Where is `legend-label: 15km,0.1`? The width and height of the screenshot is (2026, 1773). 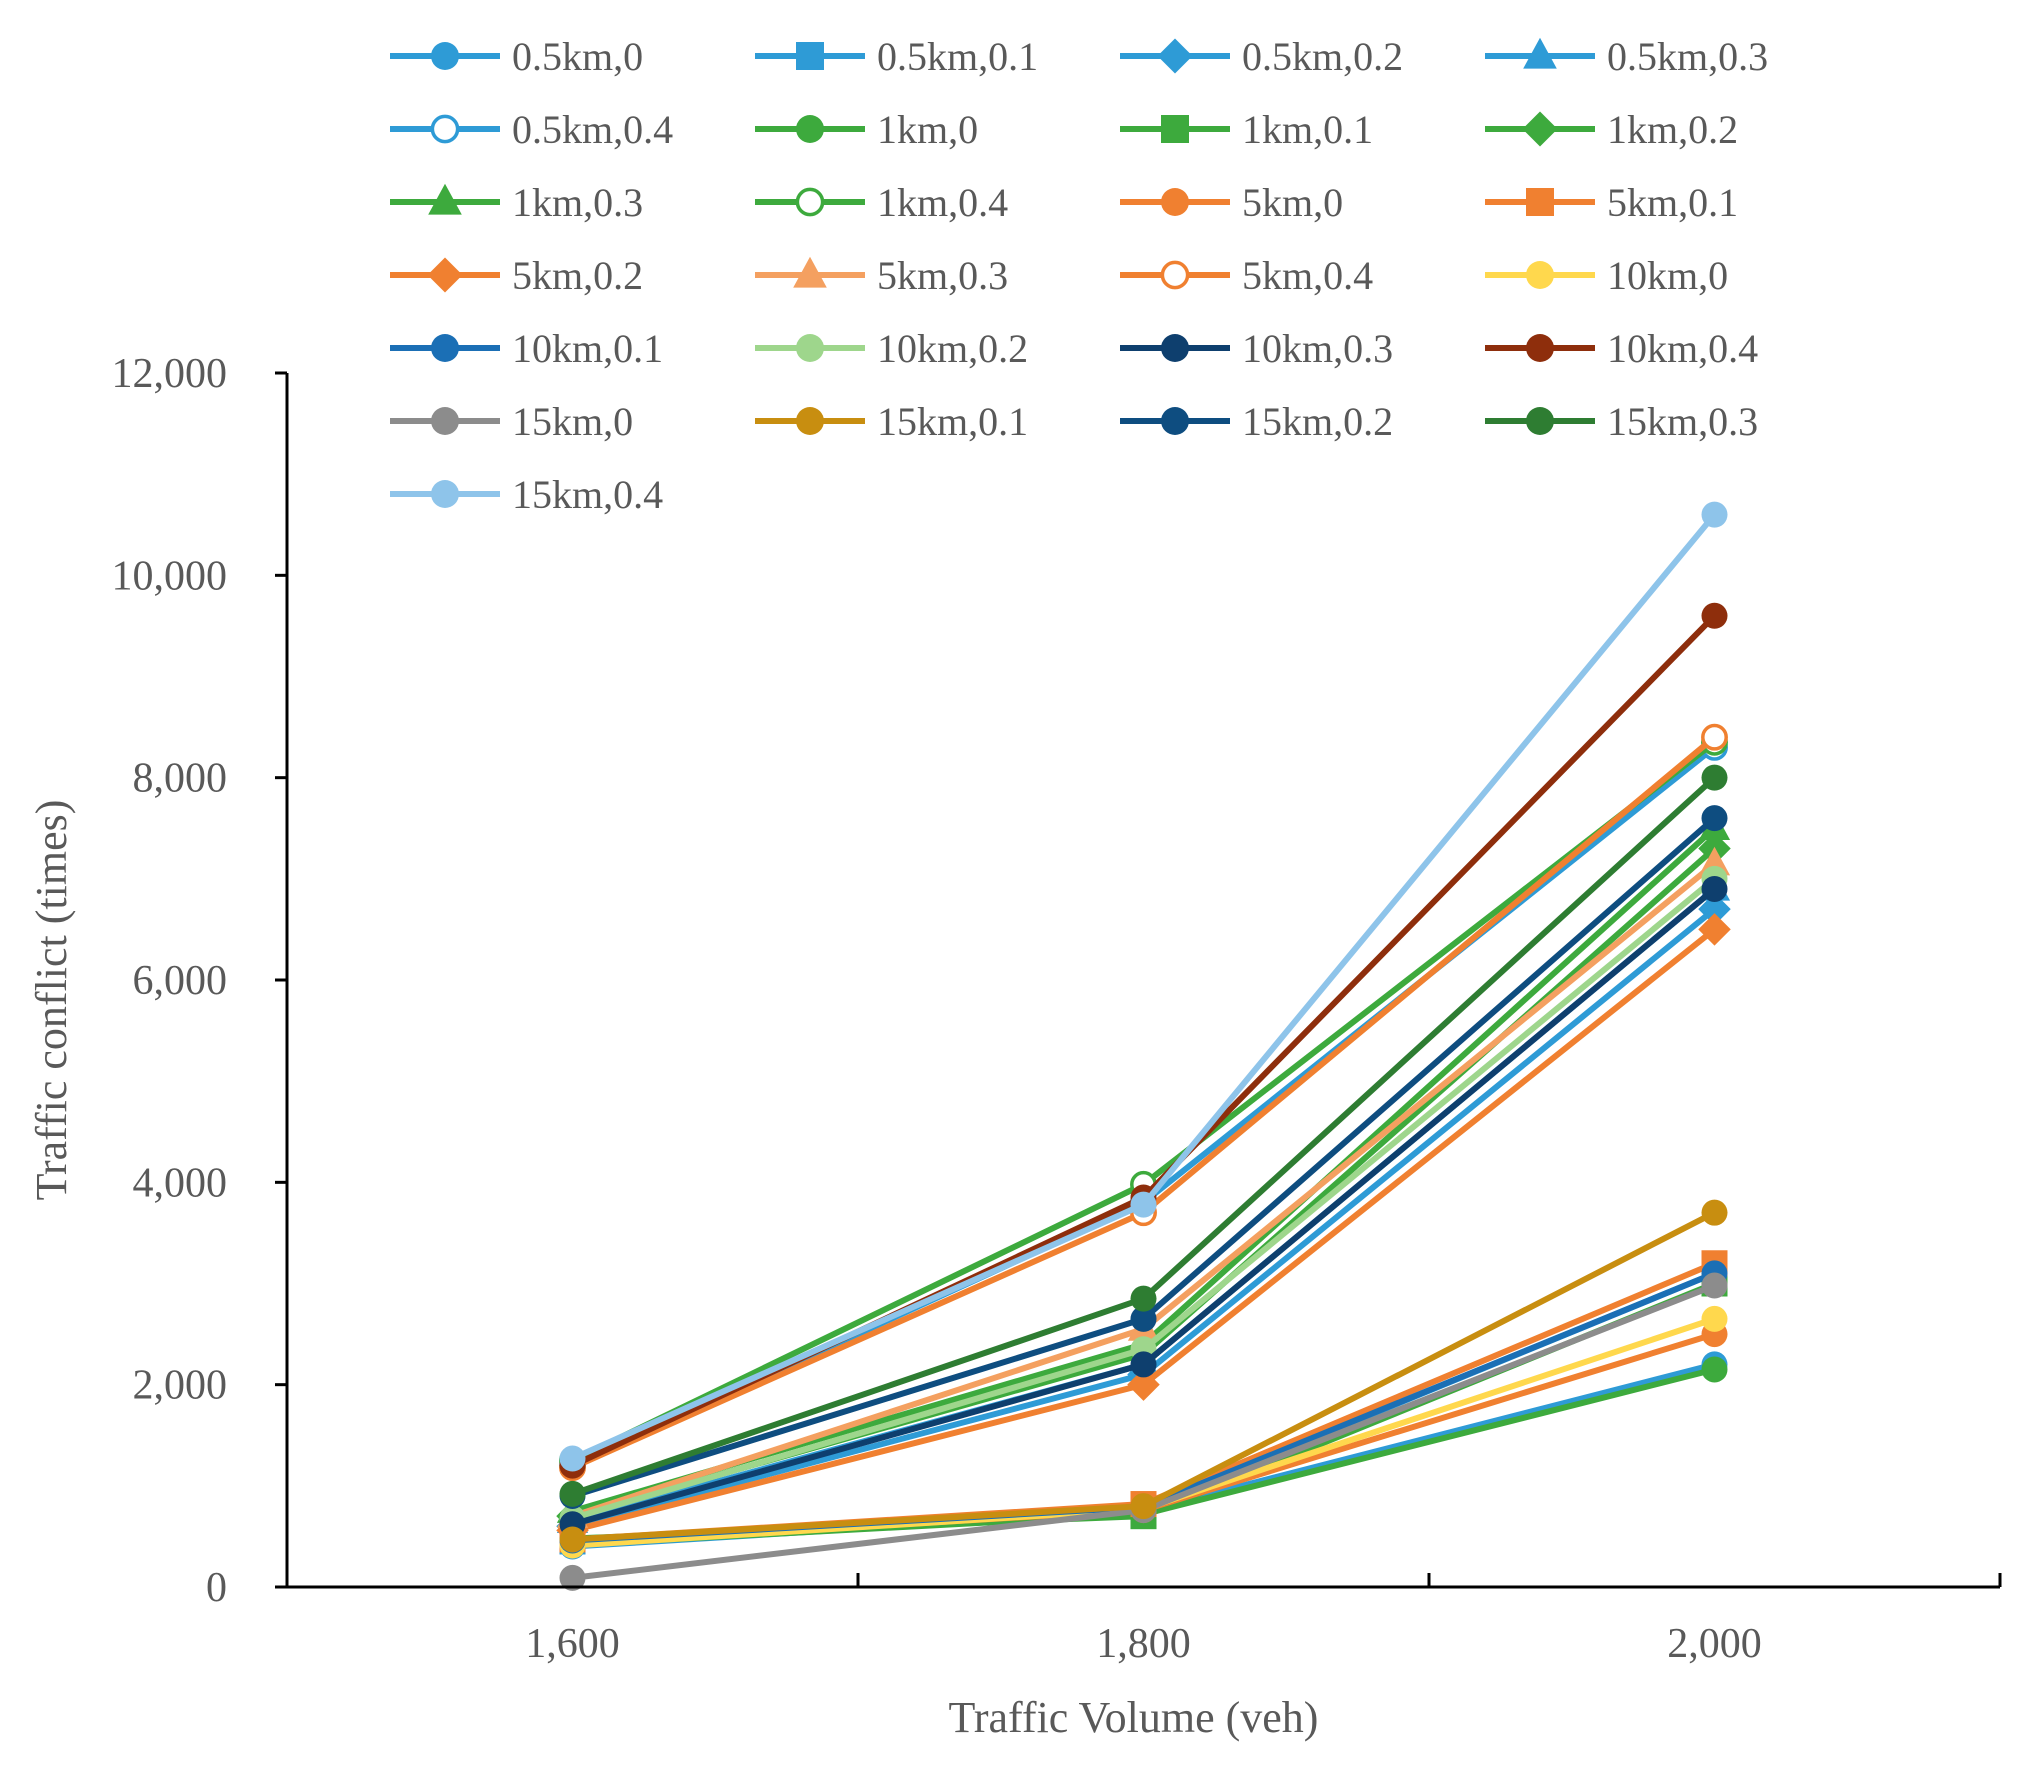
legend-label: 15km,0.1 is located at coordinates (952, 421).